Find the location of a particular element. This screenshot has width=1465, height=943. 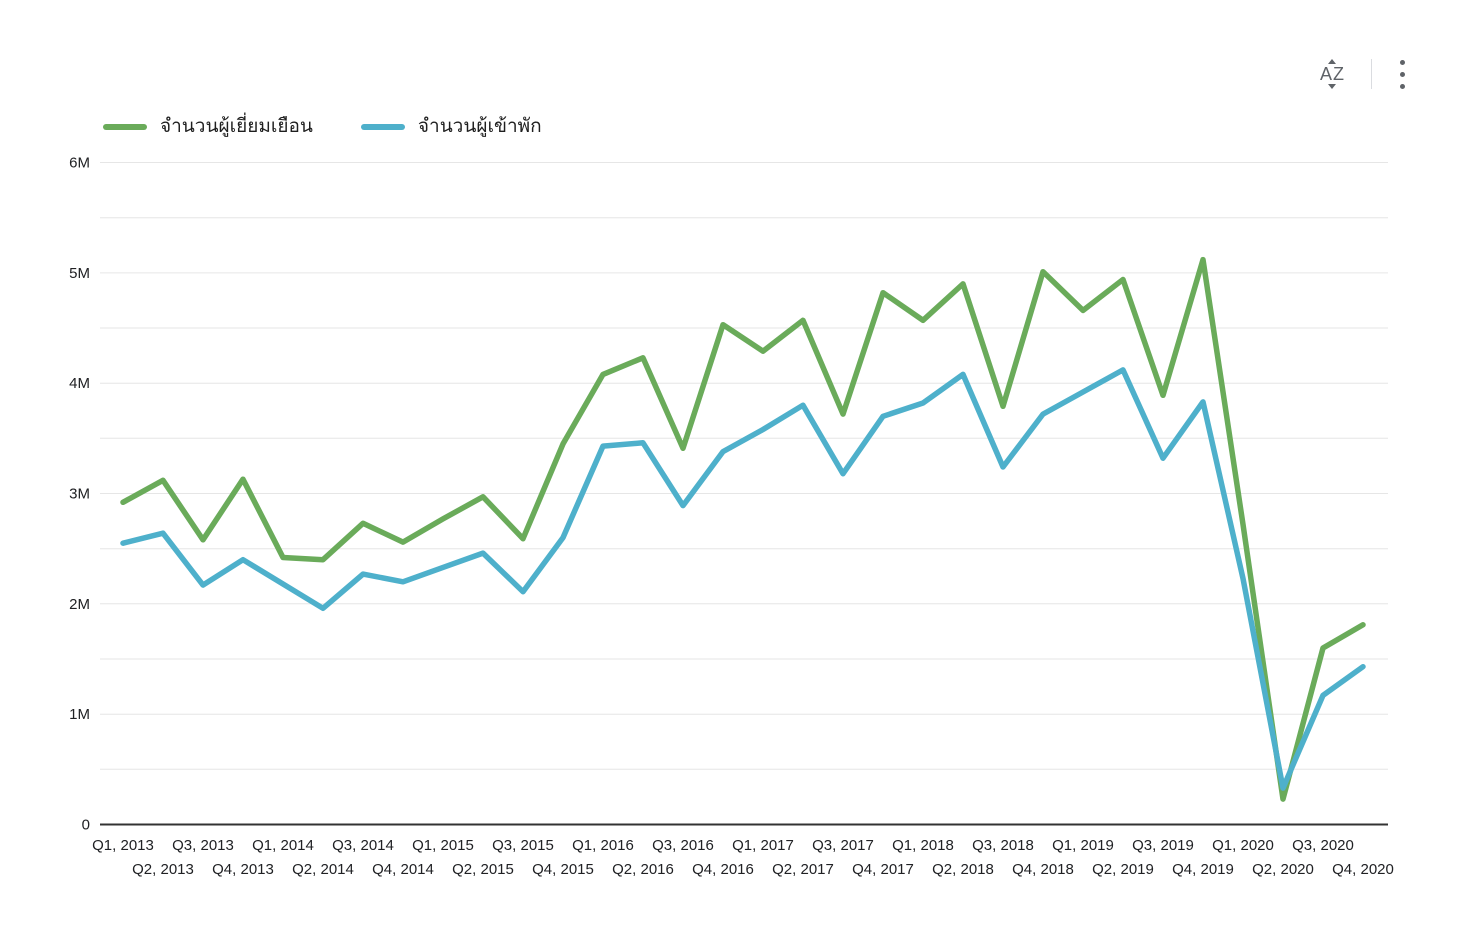

x-tick-label: Q3, 2013 is located at coordinates (203, 845).